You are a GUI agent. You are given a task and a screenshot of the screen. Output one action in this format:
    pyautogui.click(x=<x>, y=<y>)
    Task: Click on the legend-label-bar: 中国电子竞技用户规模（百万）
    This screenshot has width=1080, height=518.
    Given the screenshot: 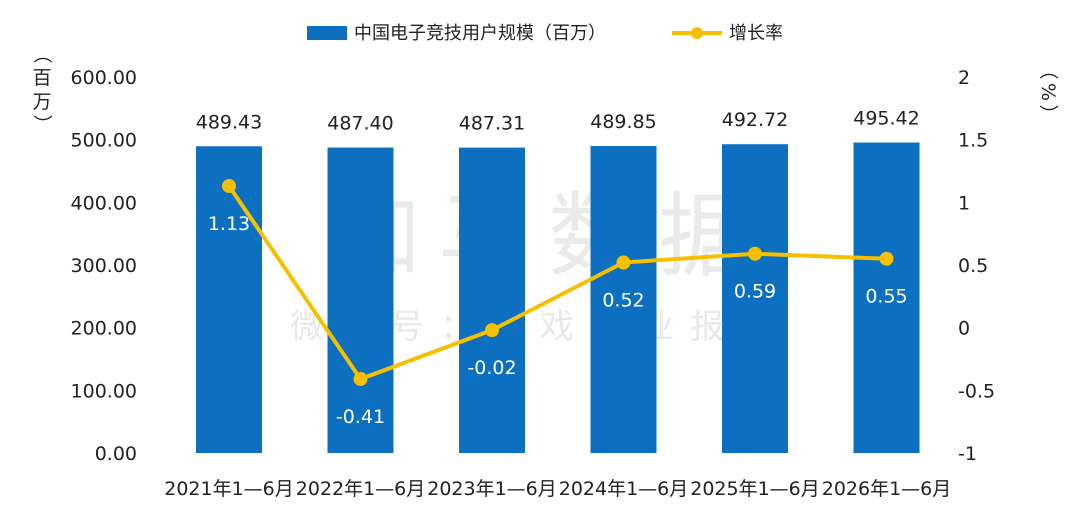 What is the action you would take?
    pyautogui.click(x=480, y=33)
    